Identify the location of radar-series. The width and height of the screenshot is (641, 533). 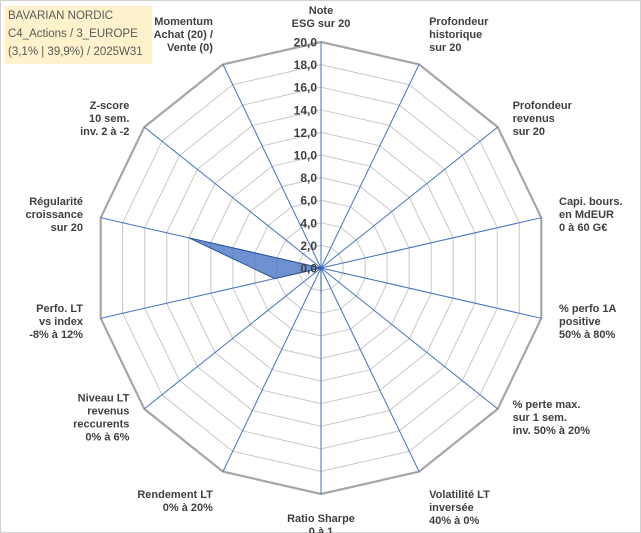
(255, 265).